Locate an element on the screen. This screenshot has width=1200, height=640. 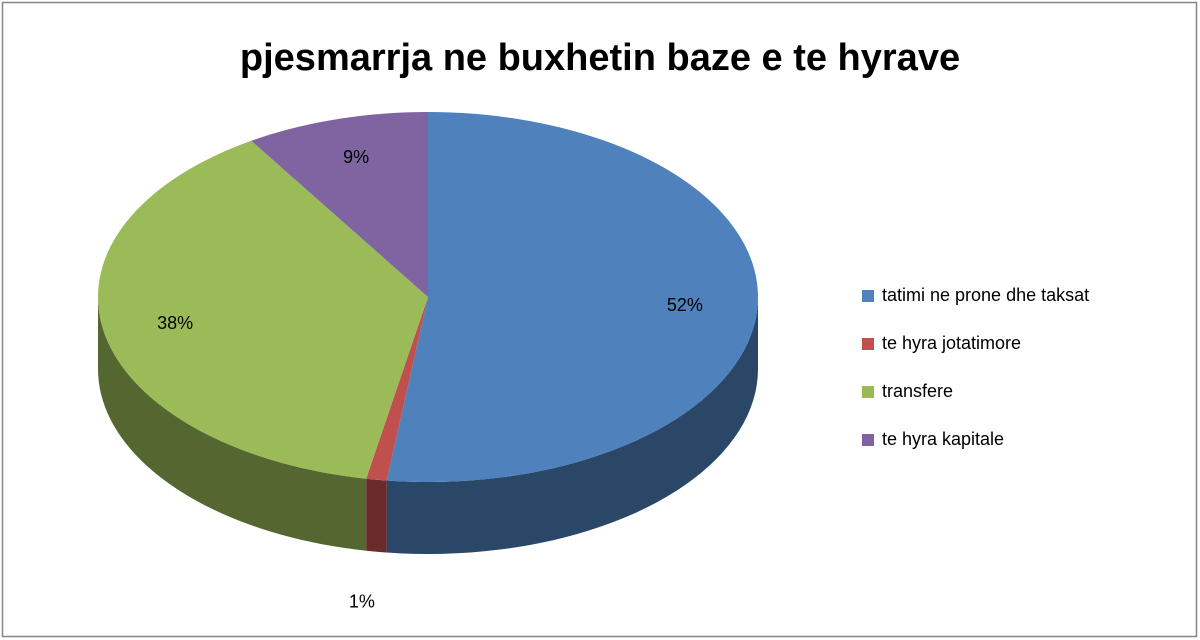
data-label: 52% is located at coordinates (685, 305).